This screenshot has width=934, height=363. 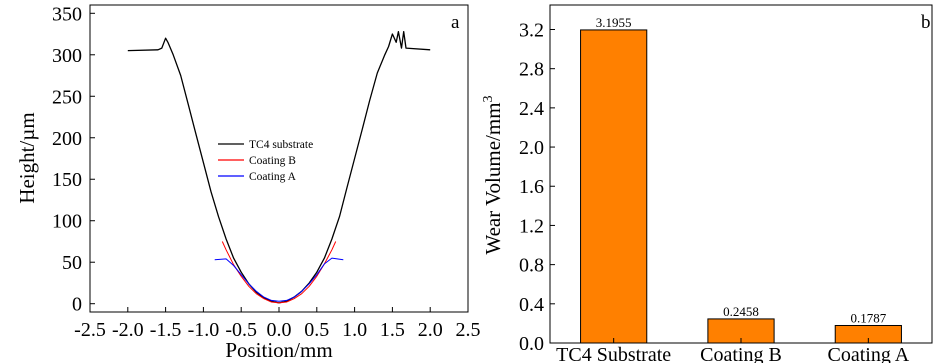 I want to click on y-tick-label: 0, so click(x=77, y=305).